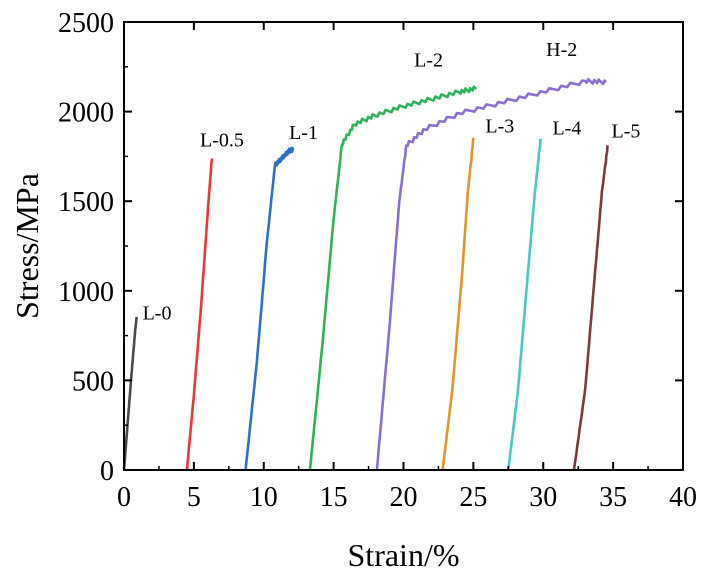 Image resolution: width=705 pixels, height=576 pixels. What do you see at coordinates (157, 314) in the screenshot?
I see `series-label-l-0: L-0` at bounding box center [157, 314].